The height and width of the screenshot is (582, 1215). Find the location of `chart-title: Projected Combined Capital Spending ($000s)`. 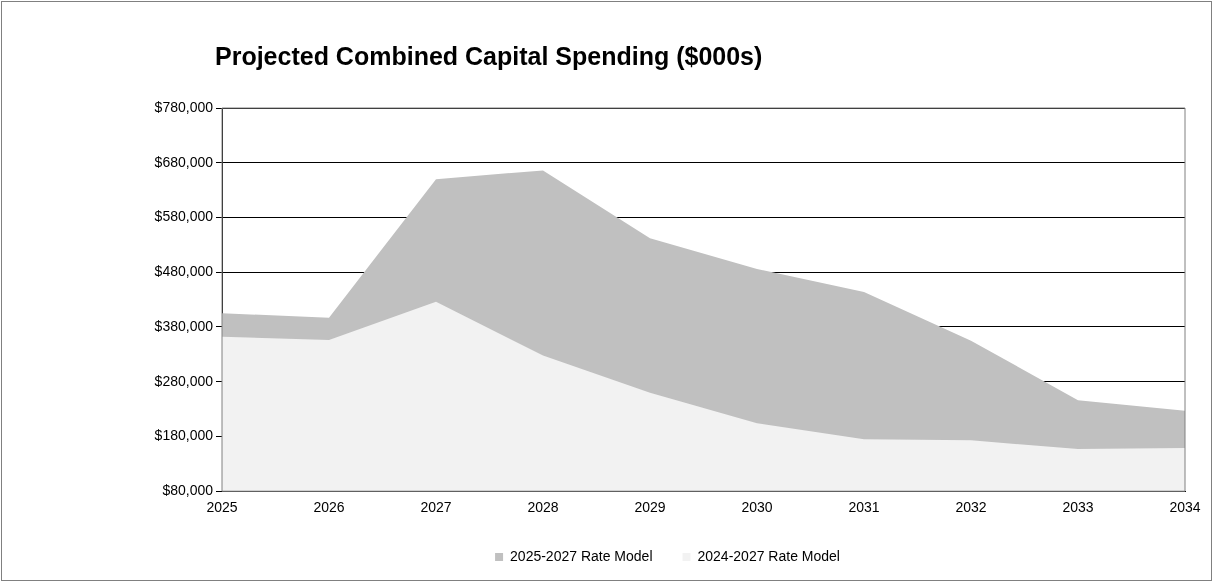

chart-title: Projected Combined Capital Spending ($000s) is located at coordinates (489, 56).